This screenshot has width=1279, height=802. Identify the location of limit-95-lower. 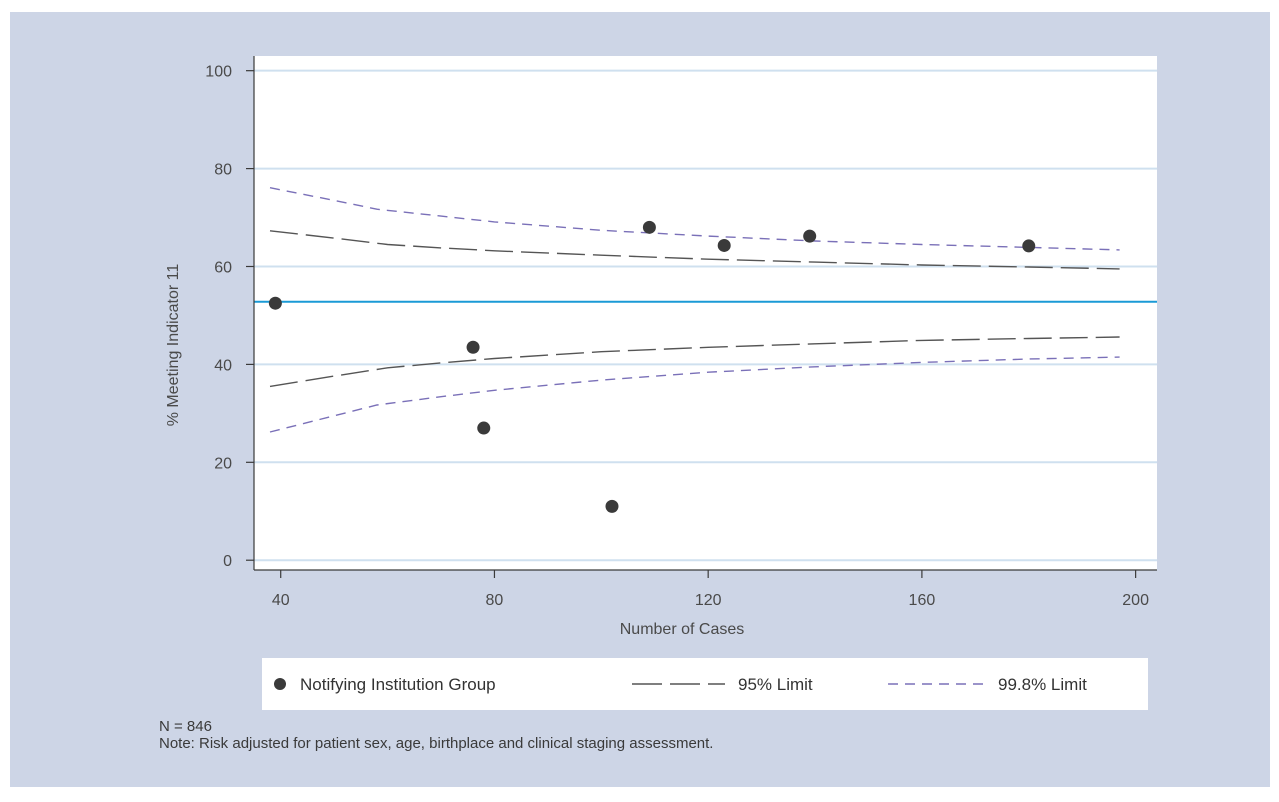
(694, 362).